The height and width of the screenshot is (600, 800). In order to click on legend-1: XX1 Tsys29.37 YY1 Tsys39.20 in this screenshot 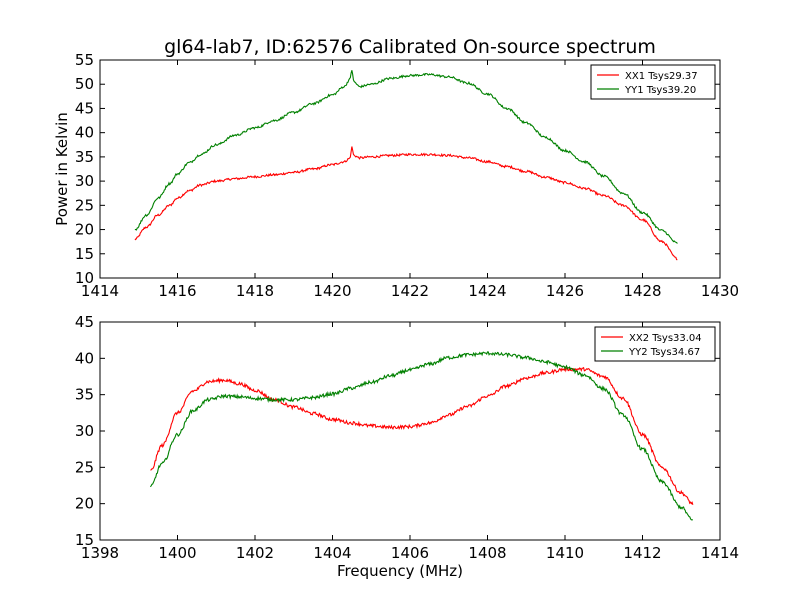, I will do `click(653, 82)`.